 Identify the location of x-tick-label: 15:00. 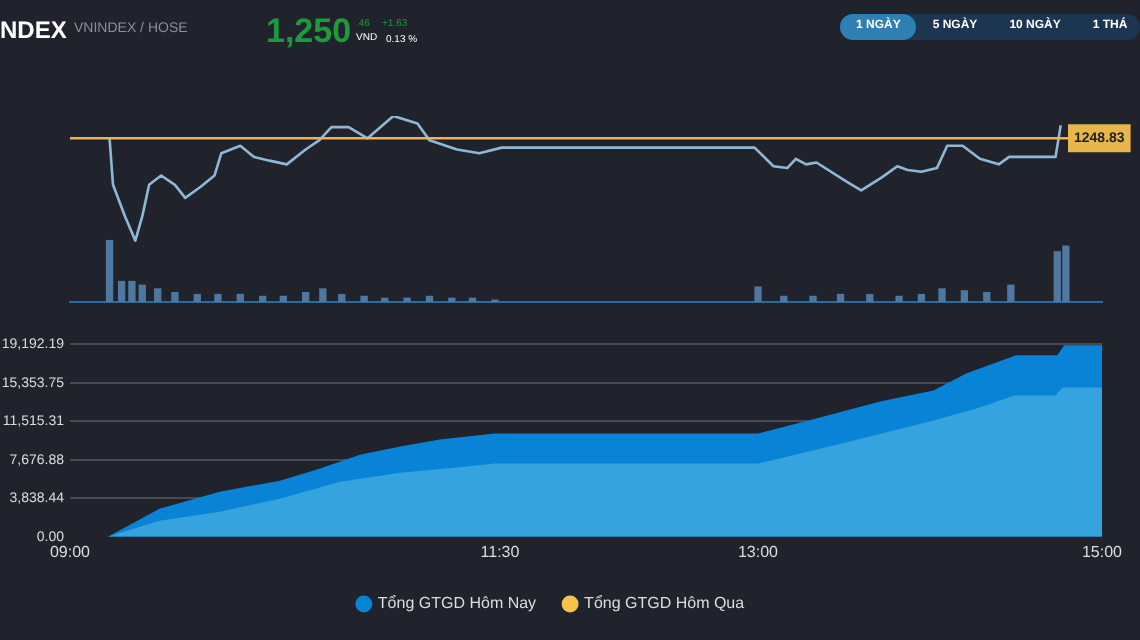
(1102, 551).